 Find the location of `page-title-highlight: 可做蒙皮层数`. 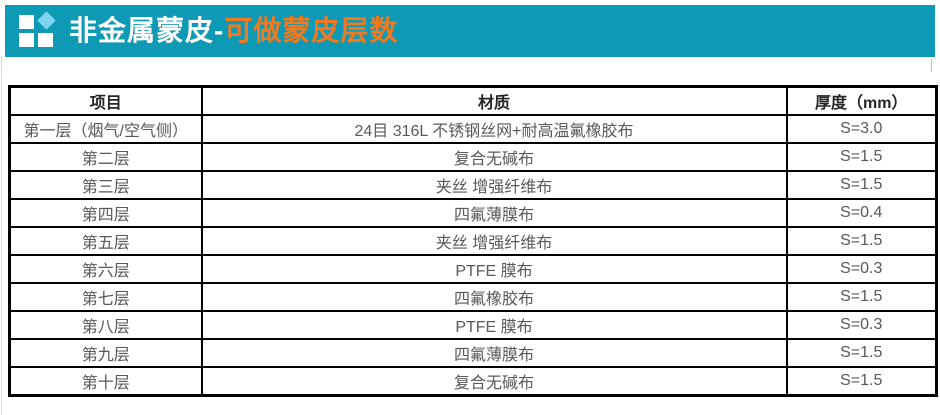

page-title-highlight: 可做蒙皮层数 is located at coordinates (311, 30).